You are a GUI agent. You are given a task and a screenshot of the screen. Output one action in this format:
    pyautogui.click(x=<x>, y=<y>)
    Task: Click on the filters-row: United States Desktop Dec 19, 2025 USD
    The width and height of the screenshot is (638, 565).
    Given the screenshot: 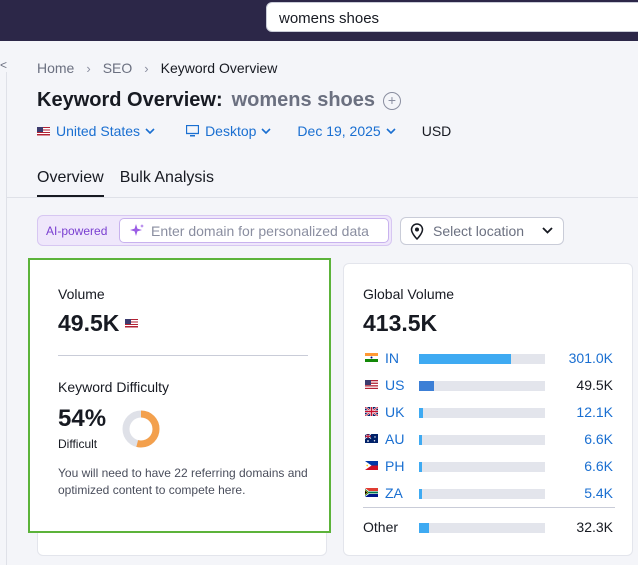 What is the action you would take?
    pyautogui.click(x=257, y=131)
    